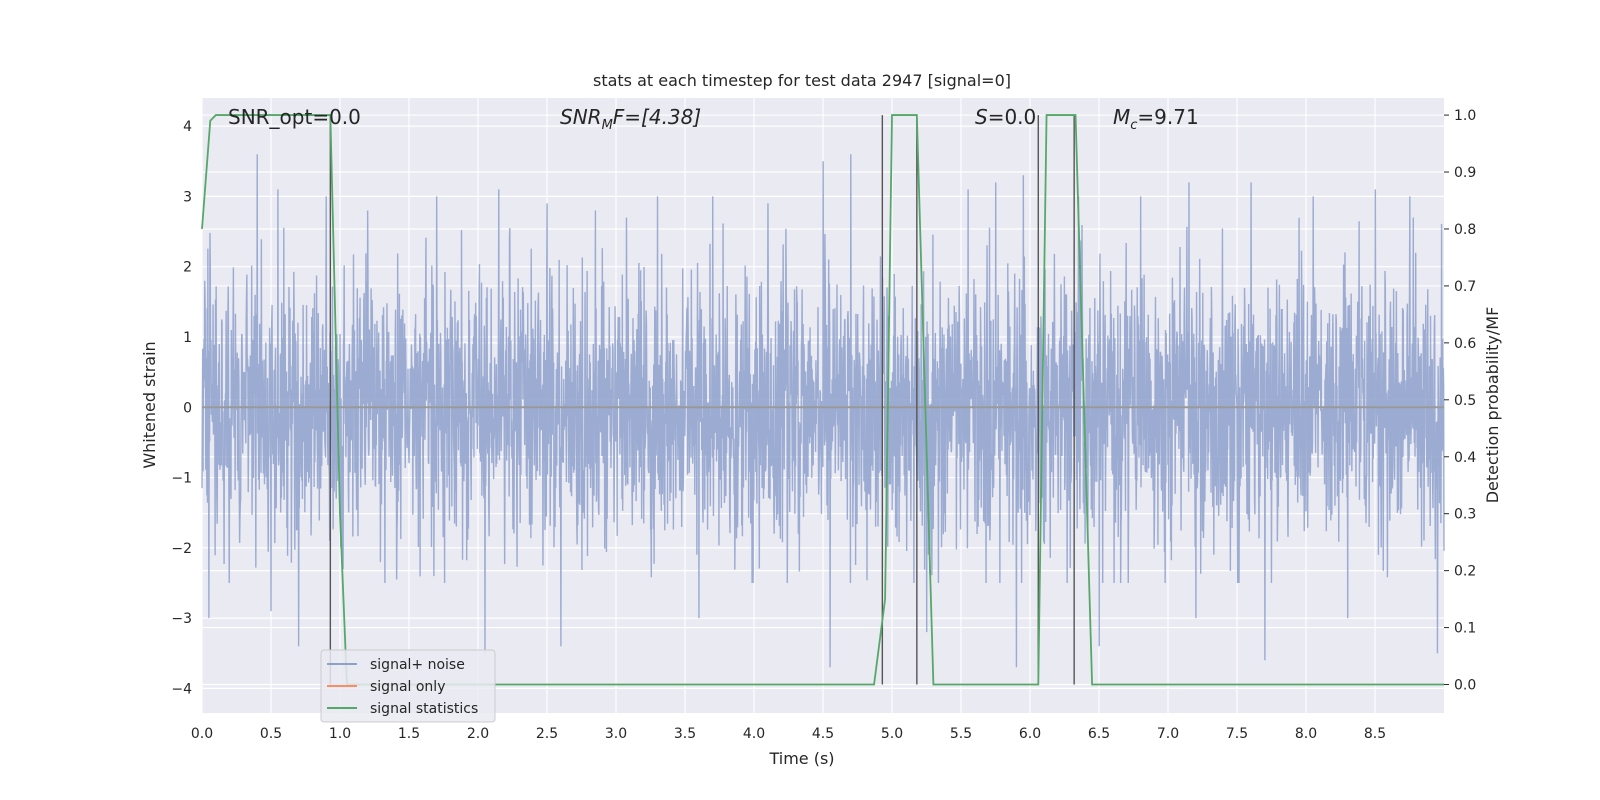 This screenshot has height=800, width=1600. Describe the element at coordinates (294, 117) in the screenshot. I see `annotation-snr-opt: SNR_opt=0.0` at that location.